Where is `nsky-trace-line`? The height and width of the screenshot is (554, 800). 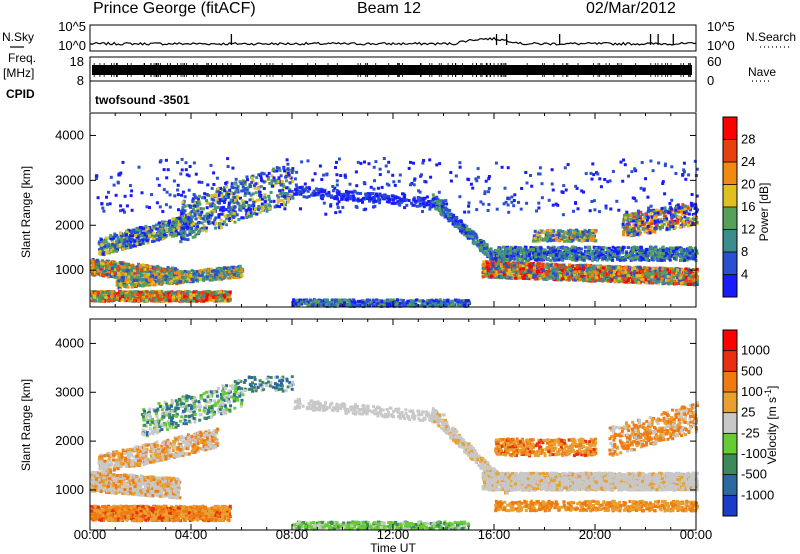 nsky-trace-line is located at coordinates (393, 41).